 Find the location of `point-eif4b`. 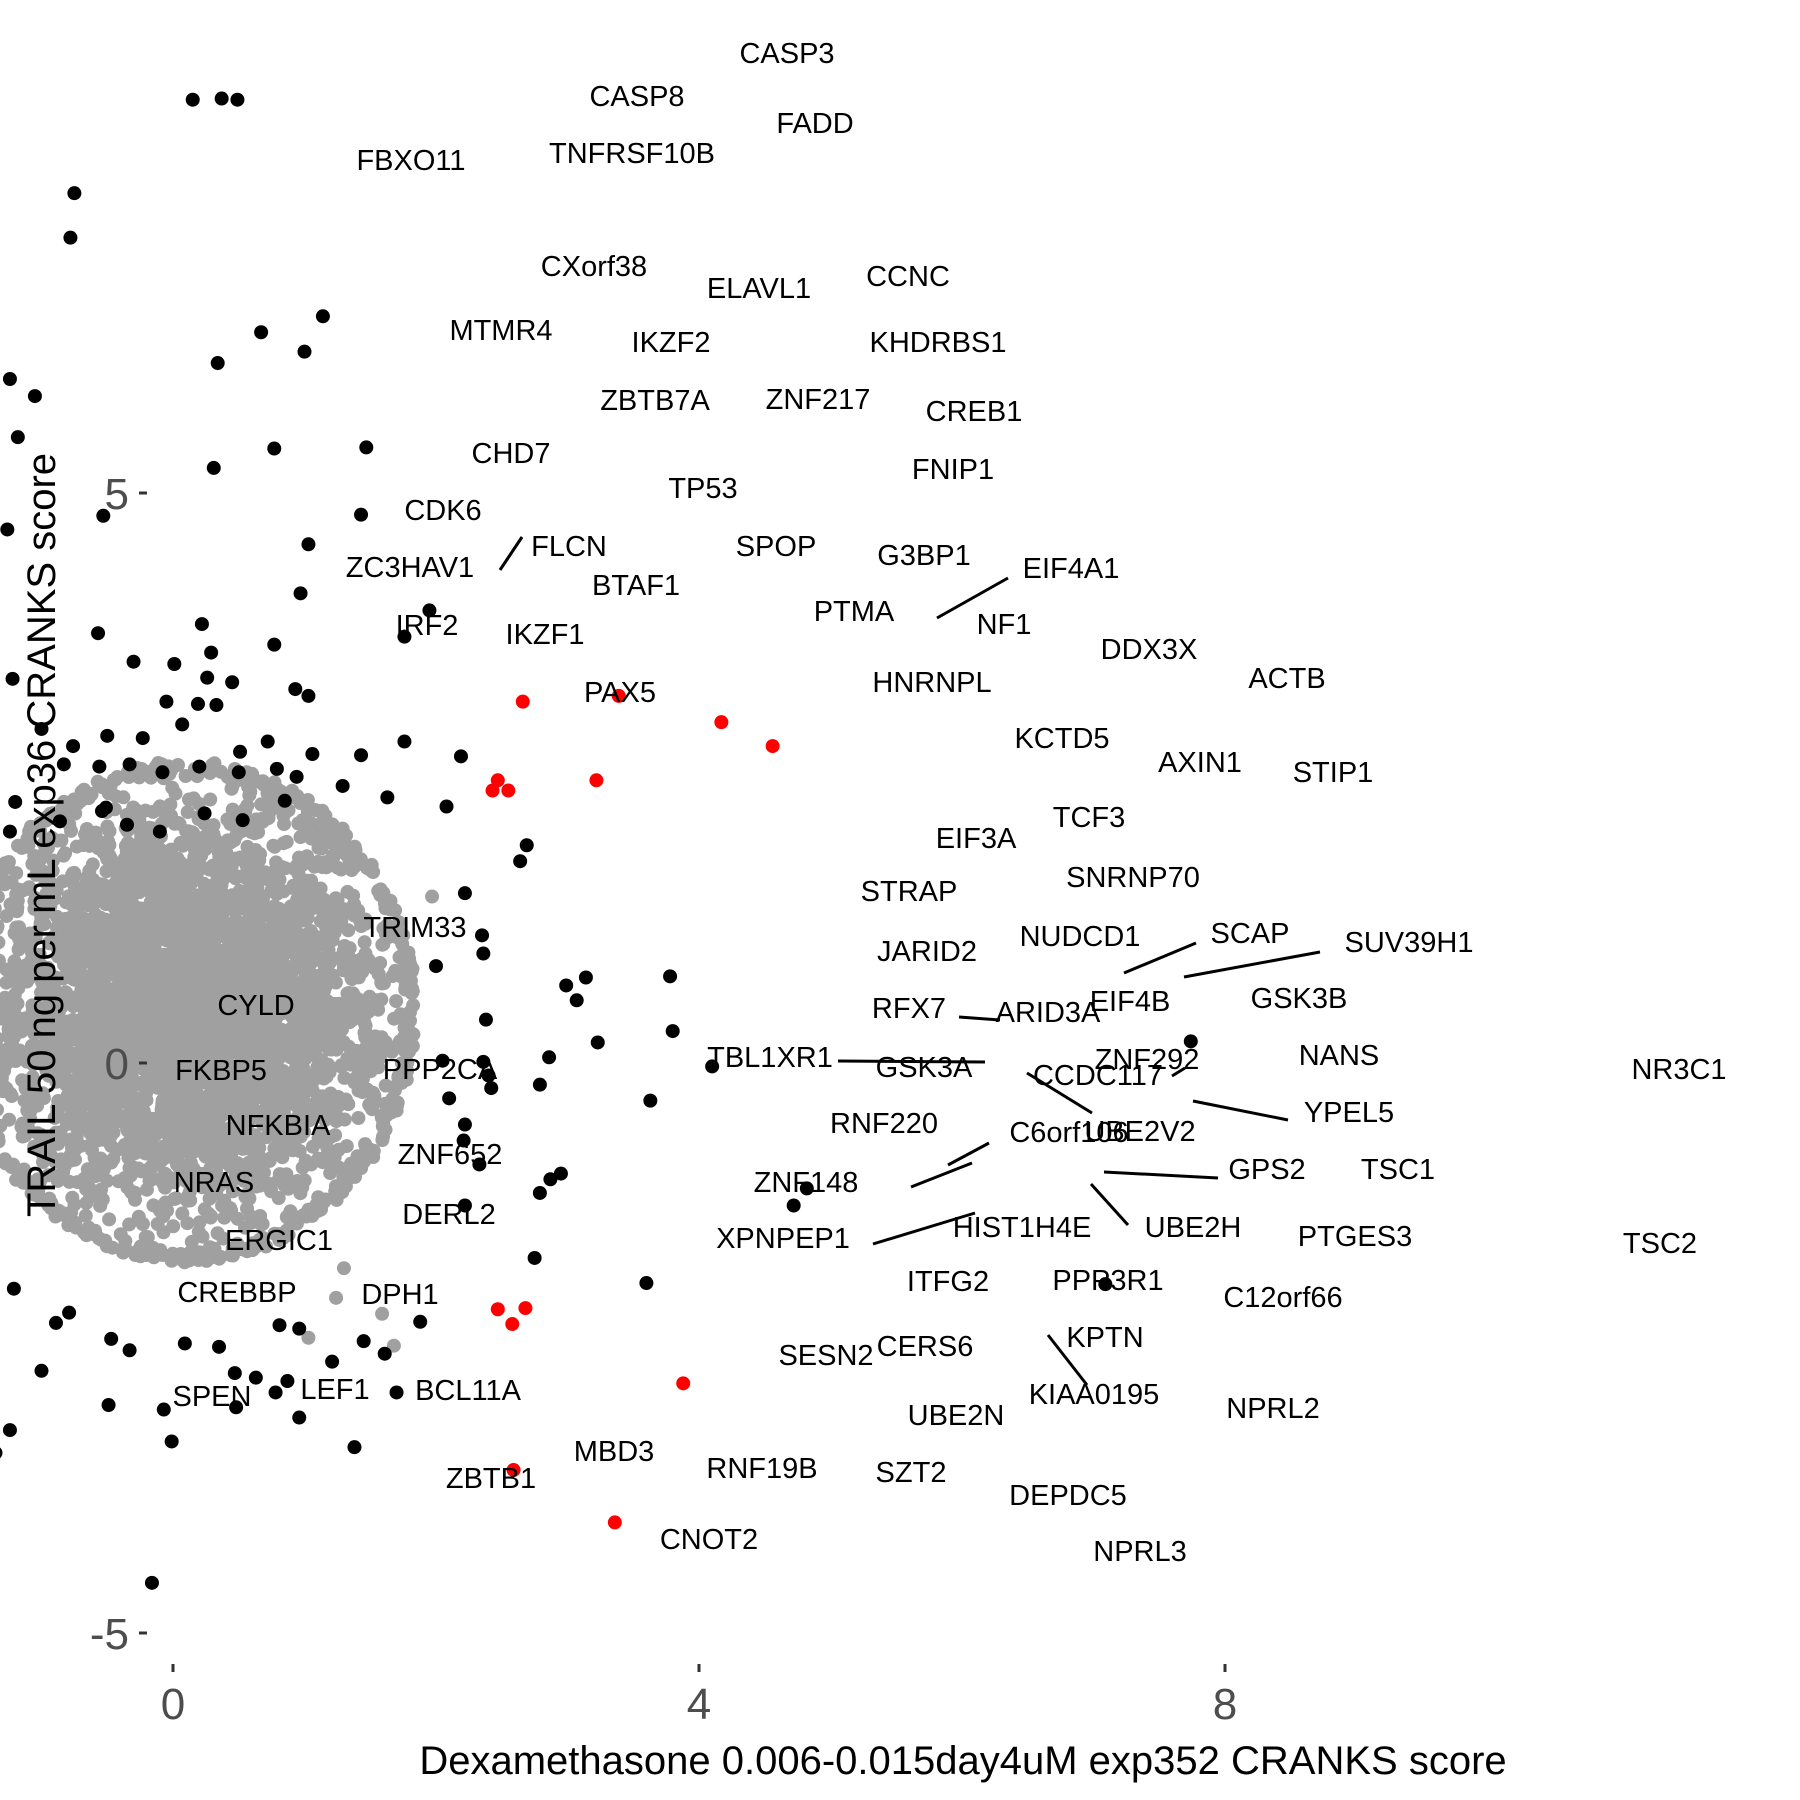

point-eif4b is located at coordinates (672, 1031).